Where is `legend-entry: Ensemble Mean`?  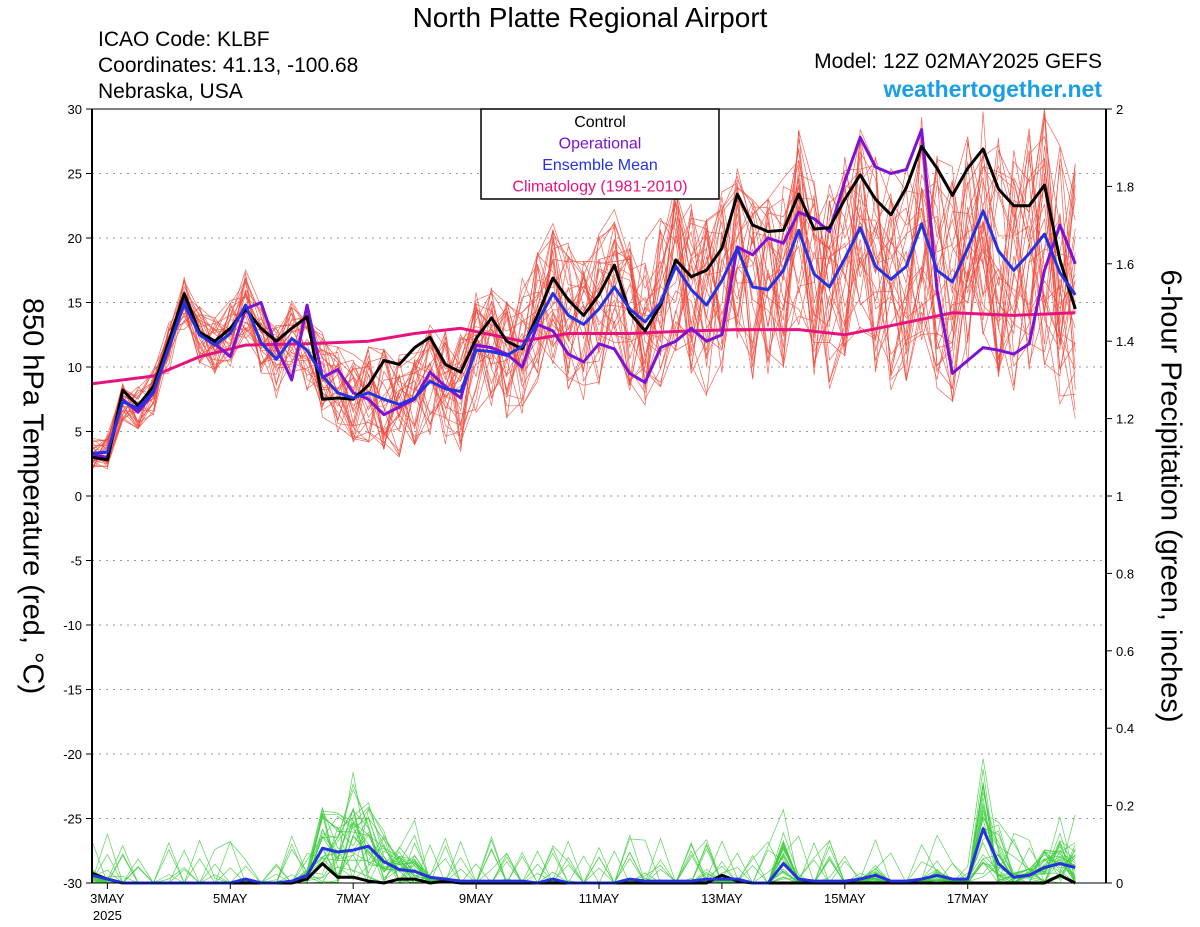
legend-entry: Ensemble Mean is located at coordinates (600, 165).